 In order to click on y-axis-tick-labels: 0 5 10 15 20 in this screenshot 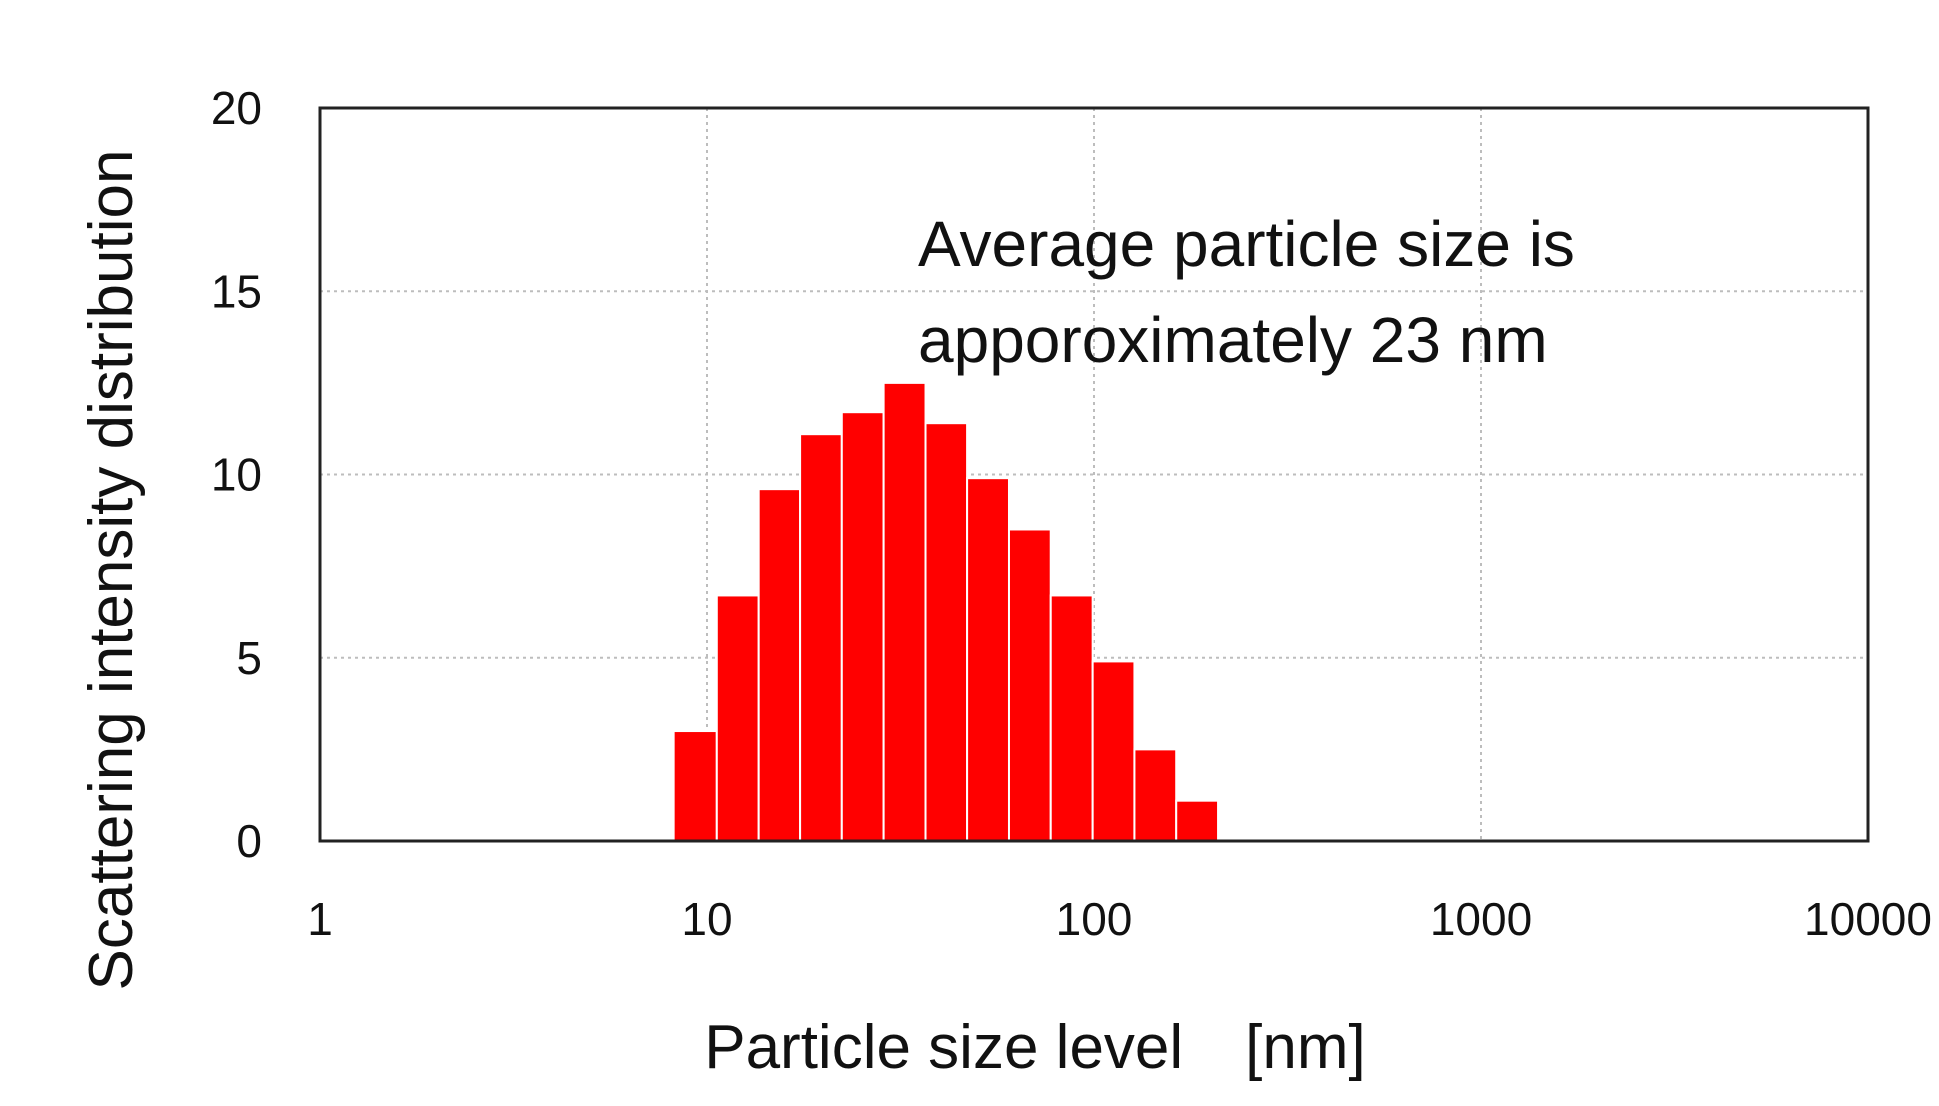, I will do `click(236, 474)`.